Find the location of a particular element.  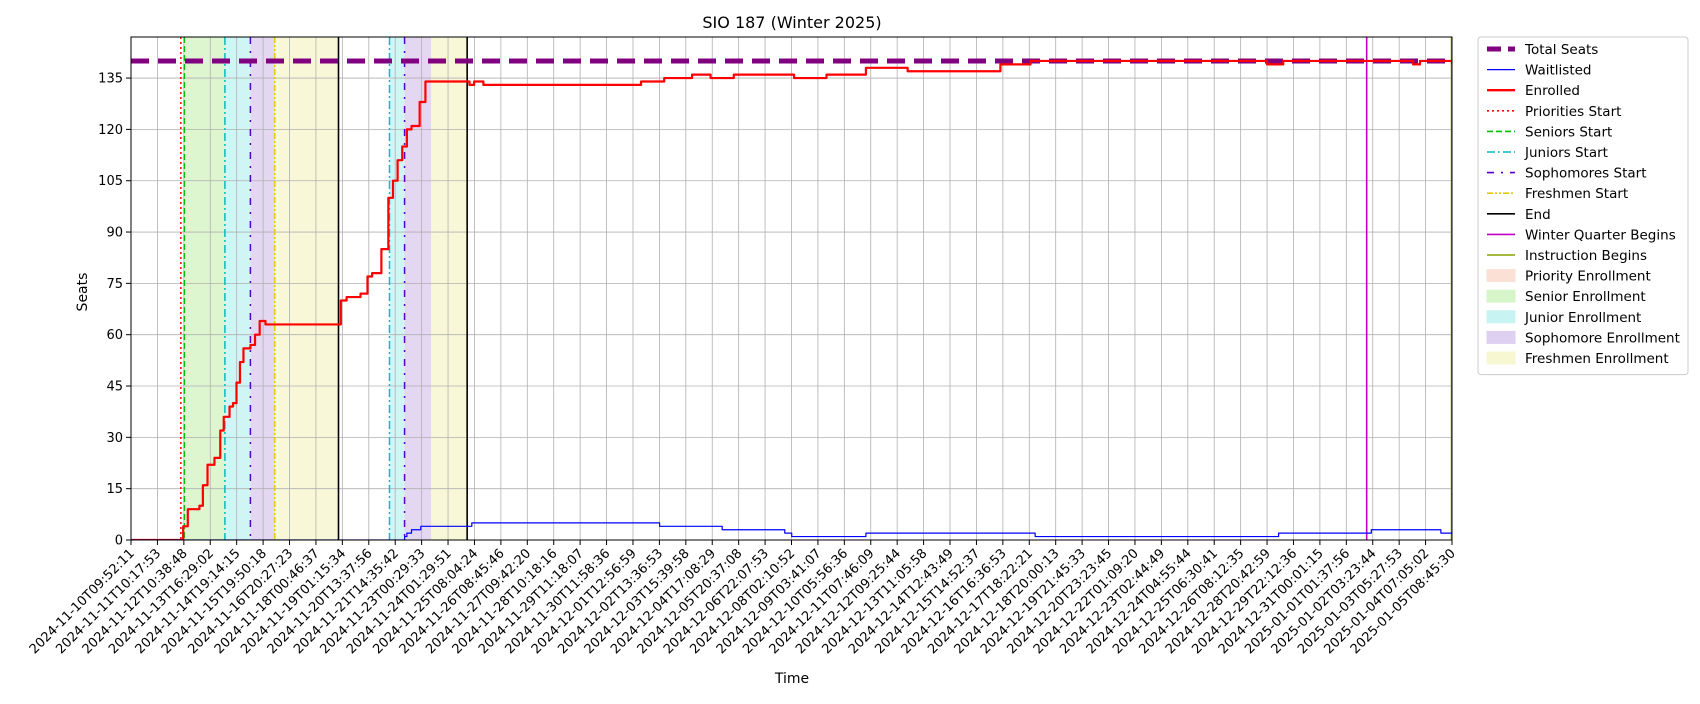

y-tick-label: 15 is located at coordinates (114, 489).